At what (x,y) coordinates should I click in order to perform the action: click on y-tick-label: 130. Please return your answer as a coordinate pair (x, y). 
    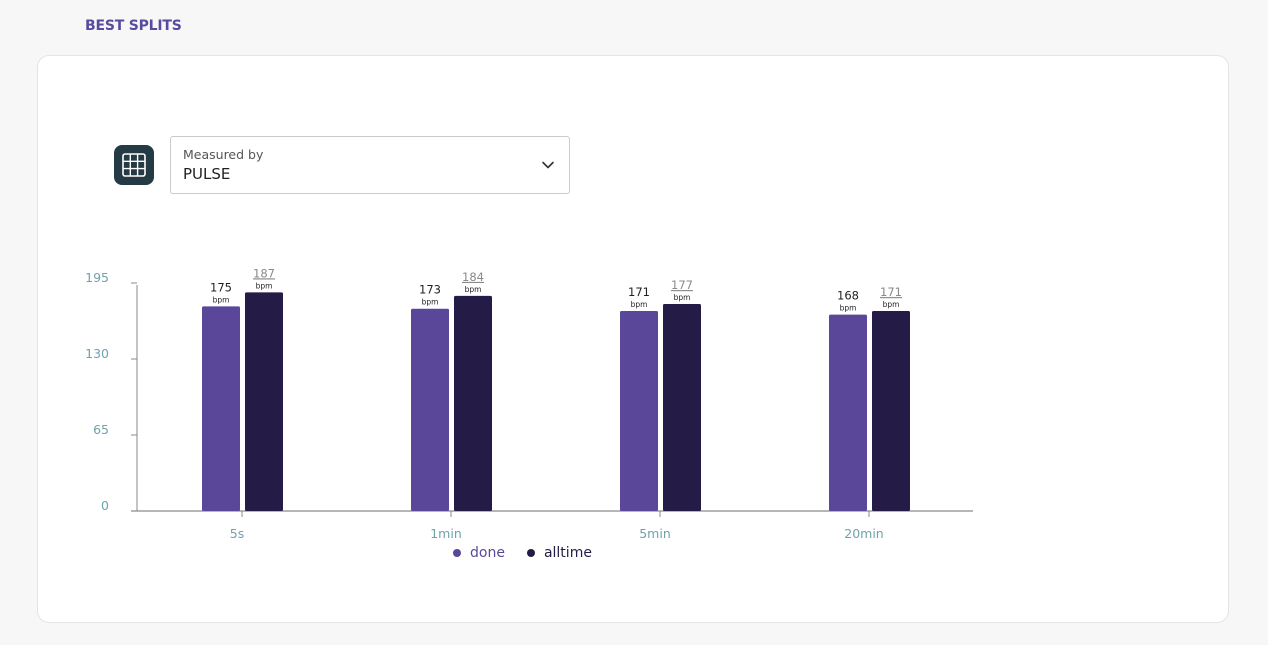
    Looking at the image, I should click on (97, 353).